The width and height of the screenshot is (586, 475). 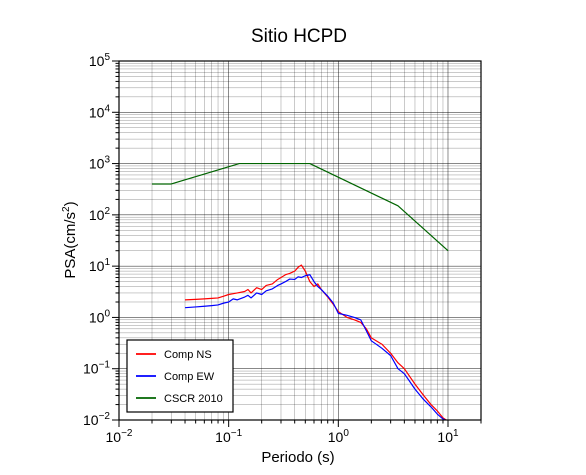 What do you see at coordinates (100, 214) in the screenshot?
I see `y-tick-label: 10²` at bounding box center [100, 214].